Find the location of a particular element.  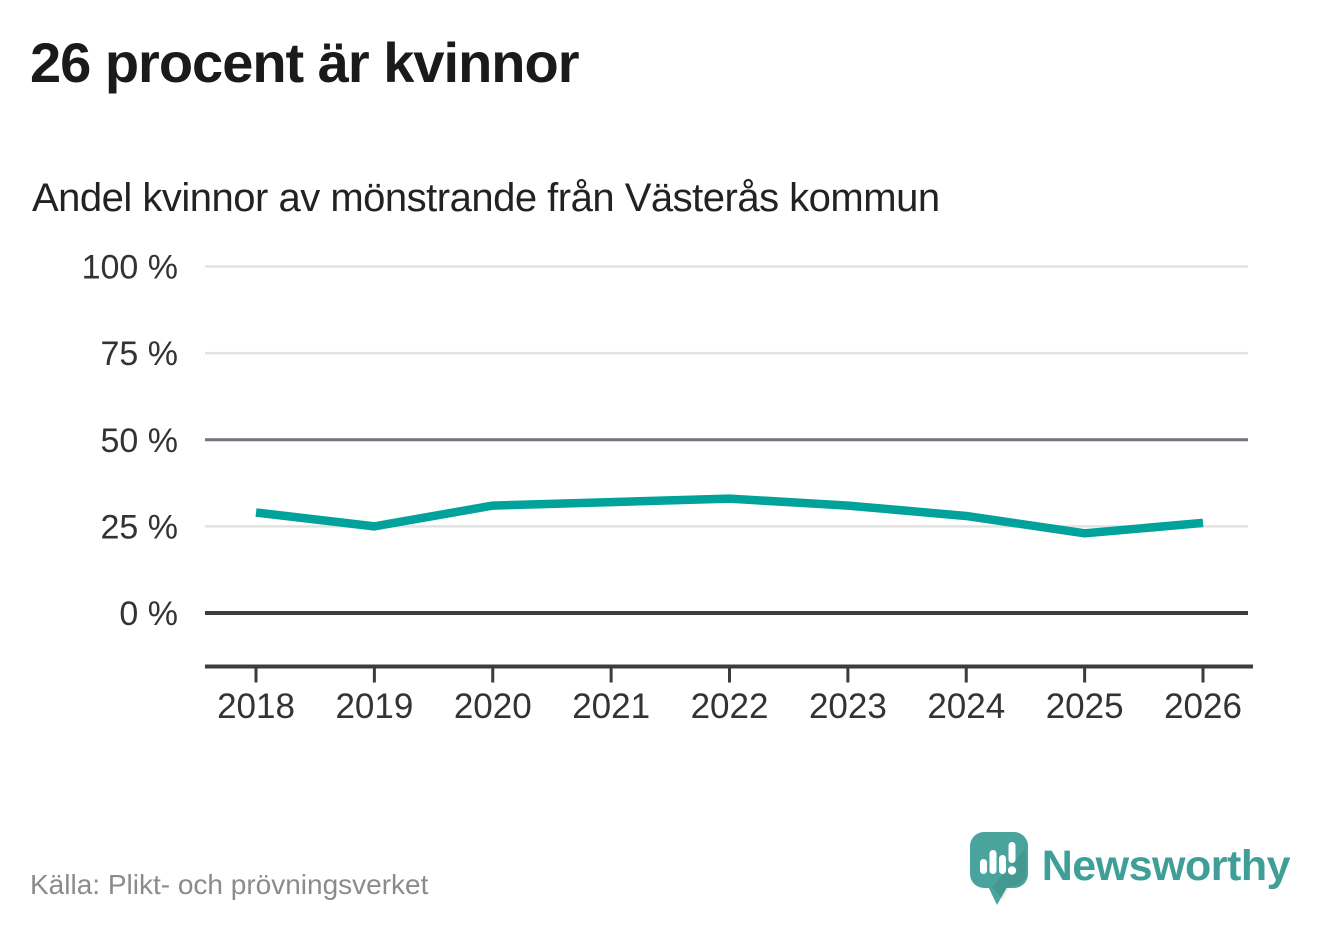

y-tick-label-100: 100 % is located at coordinates (130, 268).